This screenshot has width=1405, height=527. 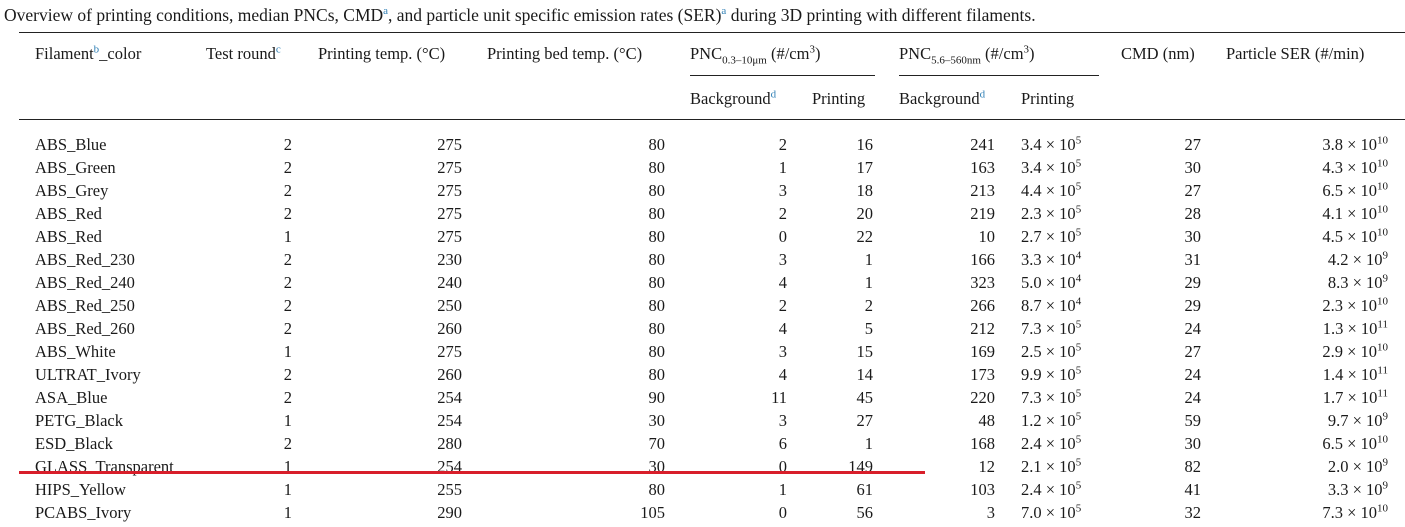 What do you see at coordinates (982, 489) in the screenshot?
I see `cell-pnc2-background: 103` at bounding box center [982, 489].